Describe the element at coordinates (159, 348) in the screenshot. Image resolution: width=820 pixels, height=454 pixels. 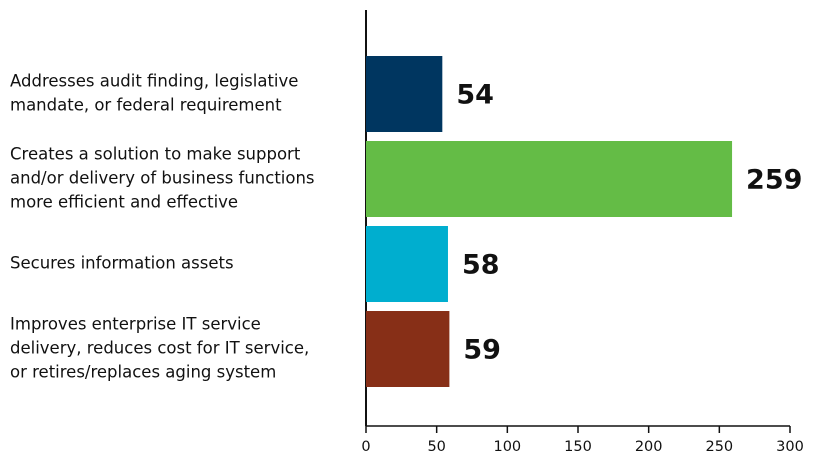
I see `category-label: delivery, reduces cost for IT service,` at that location.